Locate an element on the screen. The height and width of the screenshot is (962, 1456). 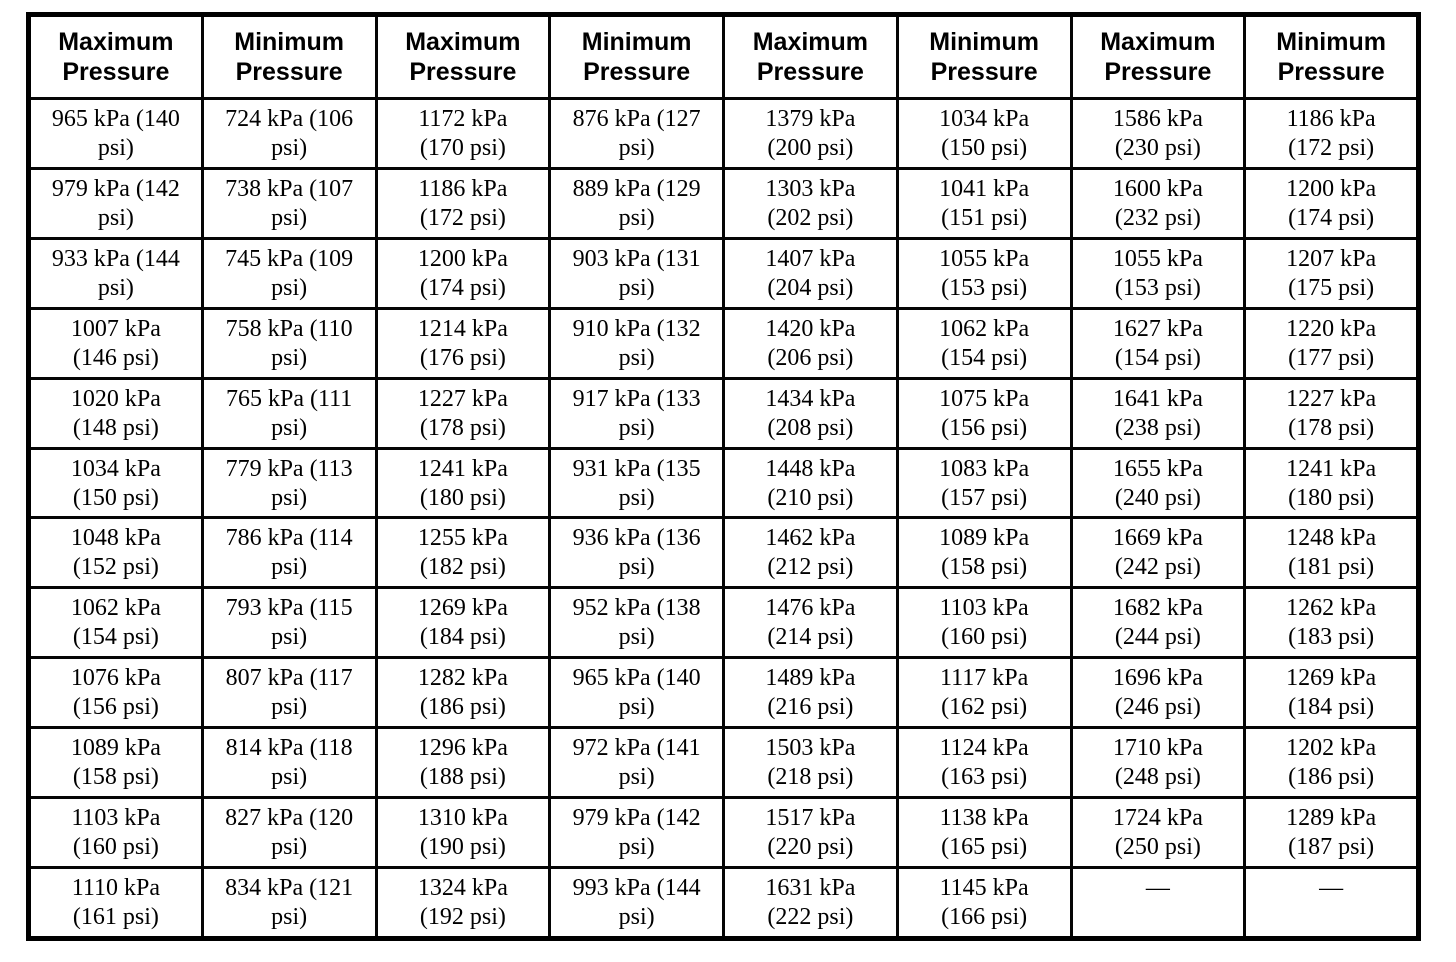
table-cell: 1420 kPa (206 psi) is located at coordinates (810, 343).